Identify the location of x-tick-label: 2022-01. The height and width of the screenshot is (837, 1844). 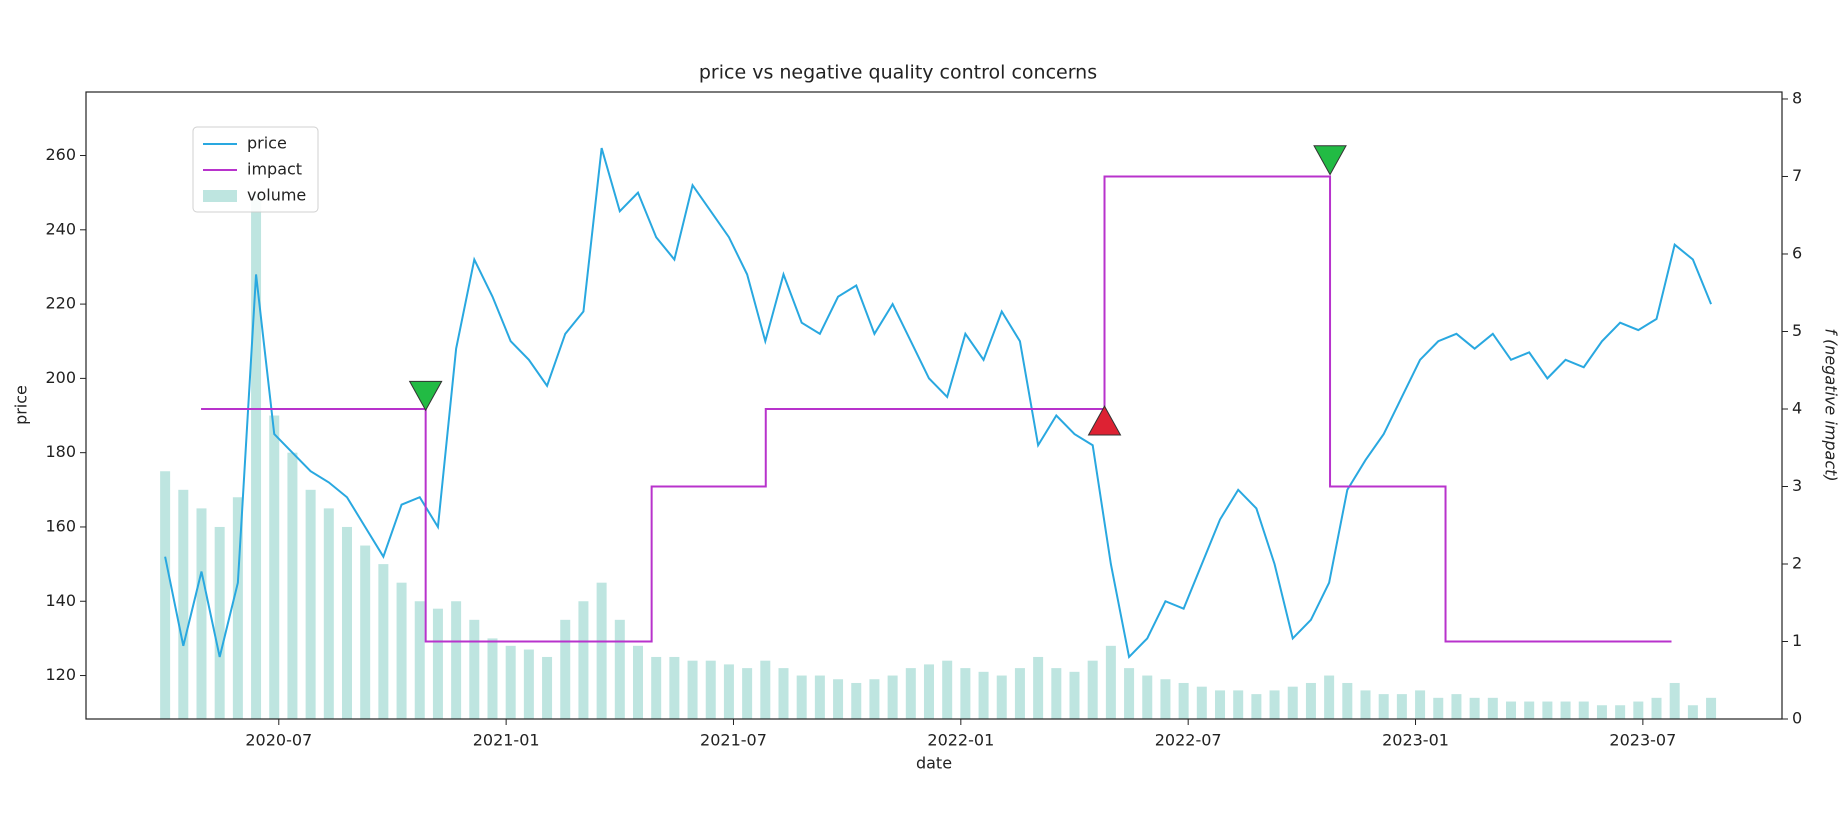
(960, 740).